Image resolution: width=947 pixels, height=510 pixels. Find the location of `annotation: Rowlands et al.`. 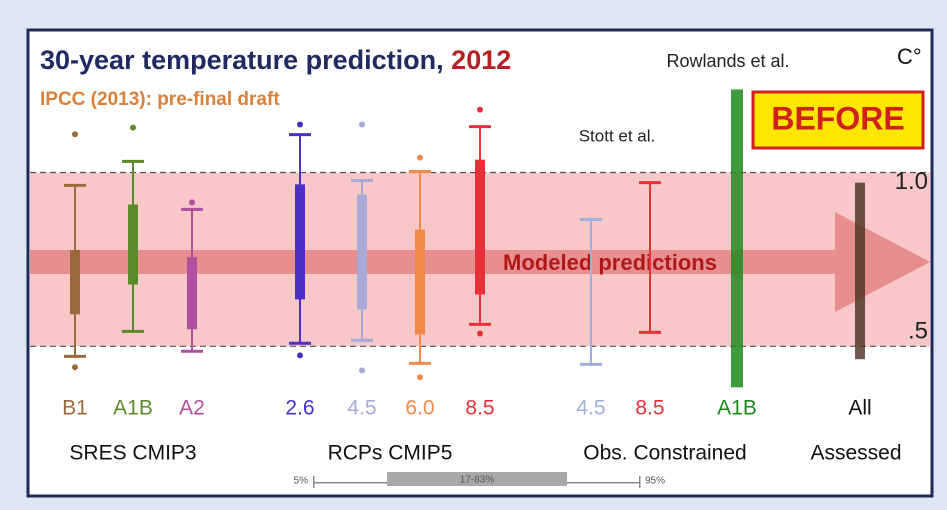

annotation: Rowlands et al. is located at coordinates (727, 61).